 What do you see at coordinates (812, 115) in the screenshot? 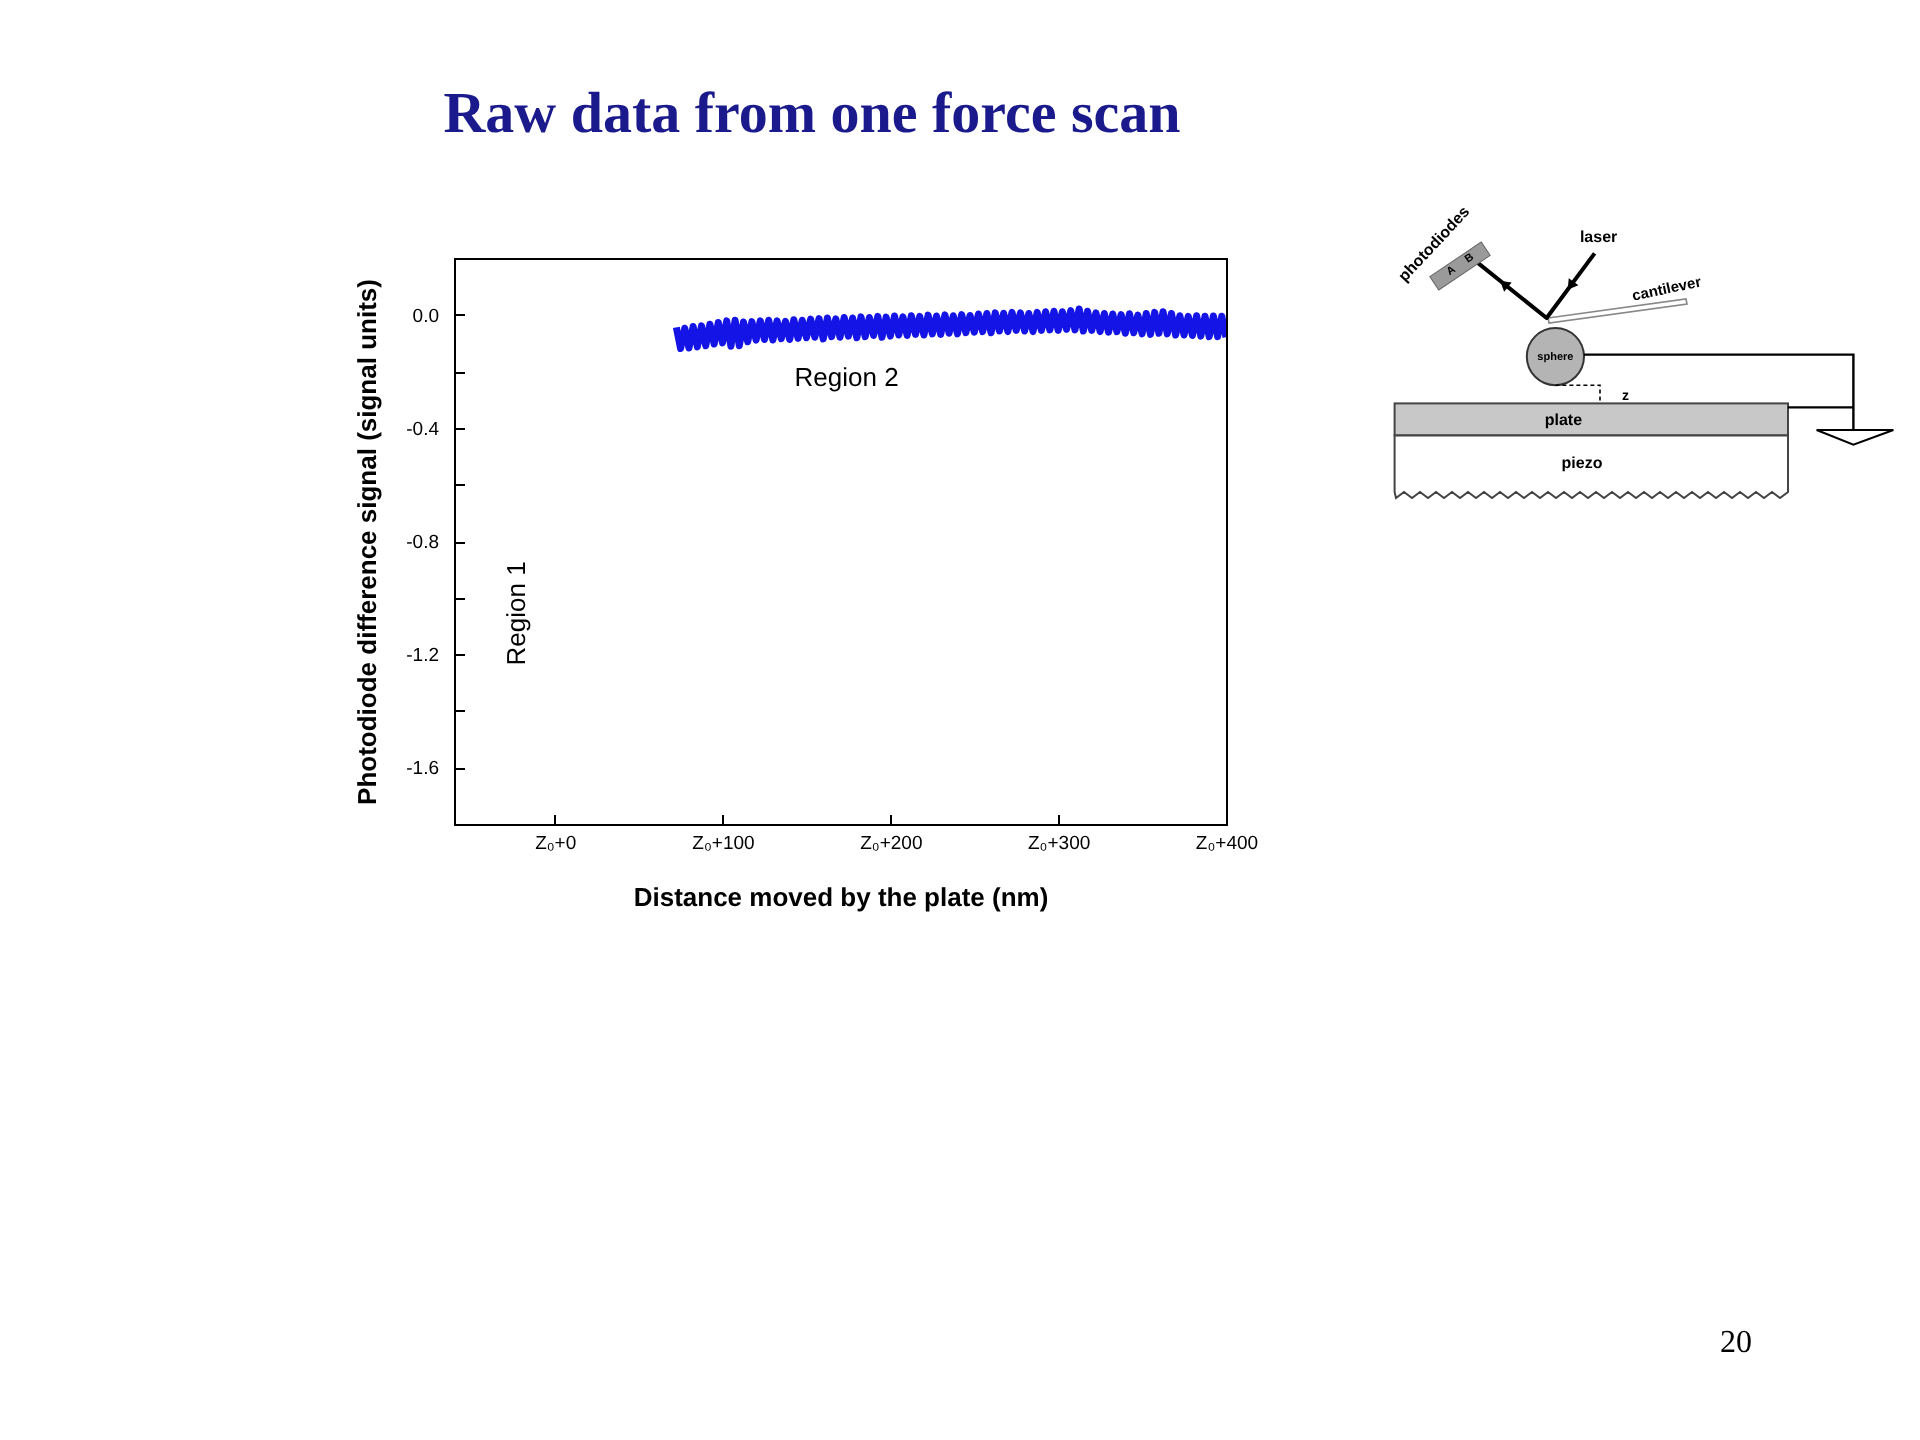
I see `chart-title: Raw data from one force scan` at bounding box center [812, 115].